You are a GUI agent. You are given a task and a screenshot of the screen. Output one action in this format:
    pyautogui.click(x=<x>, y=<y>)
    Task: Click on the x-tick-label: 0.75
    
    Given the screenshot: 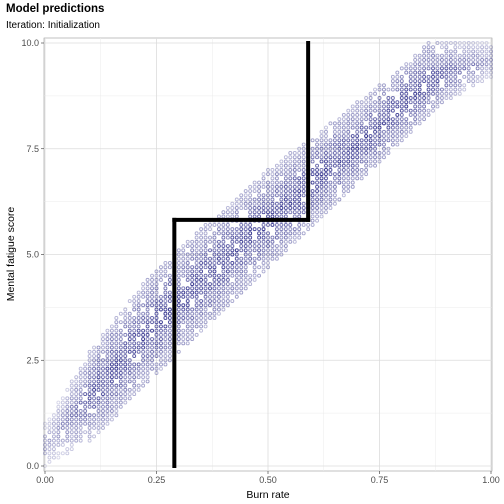 What is the action you would take?
    pyautogui.click(x=380, y=480)
    